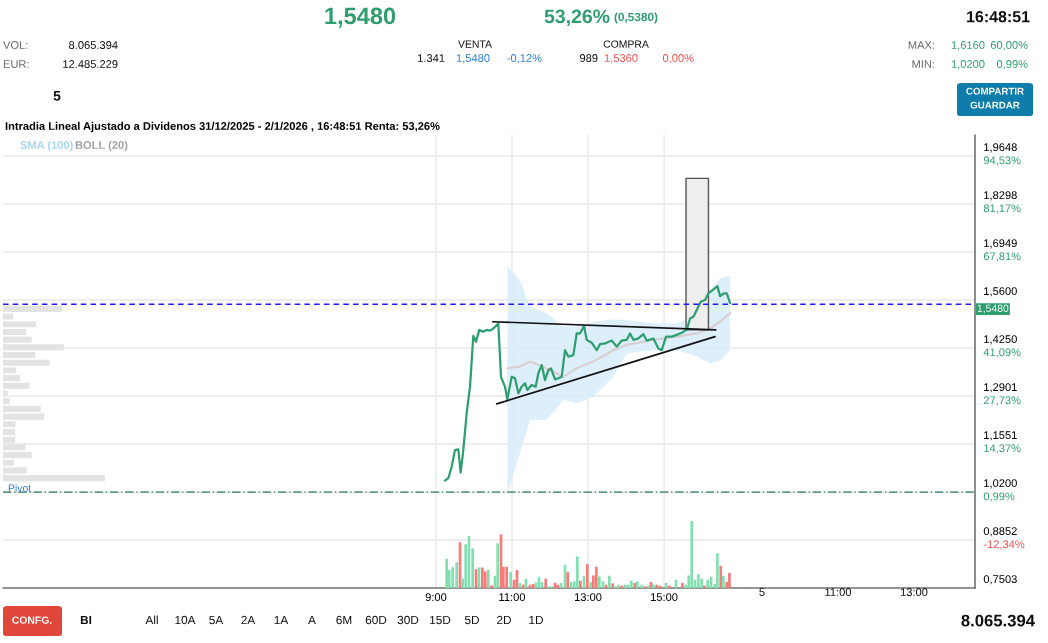 The image size is (1048, 643). What do you see at coordinates (664, 597) in the screenshot?
I see `x-tick-label: 15:00` at bounding box center [664, 597].